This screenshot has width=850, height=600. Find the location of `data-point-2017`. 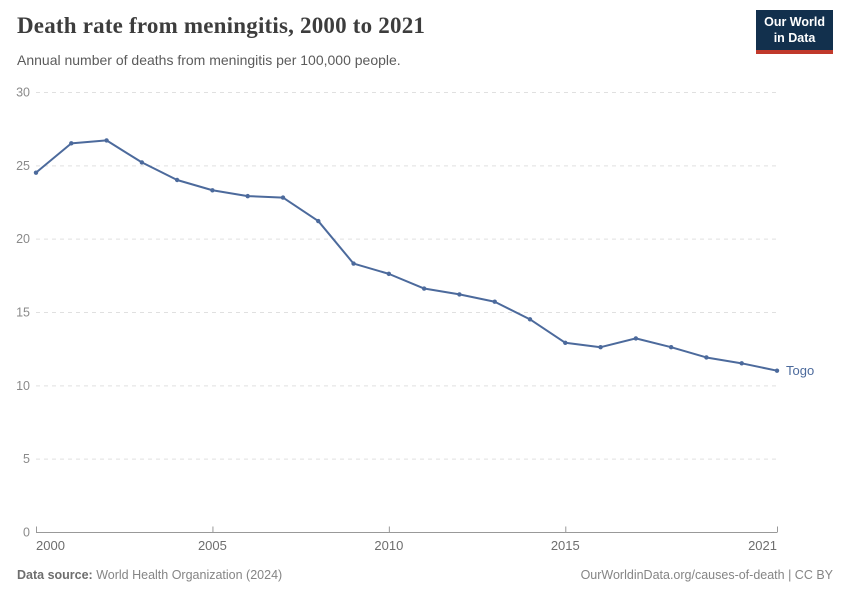

data-point-2017 is located at coordinates (636, 338).